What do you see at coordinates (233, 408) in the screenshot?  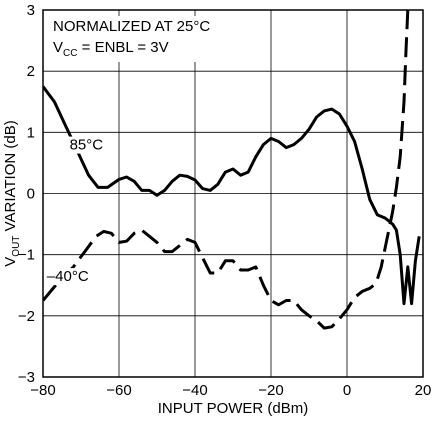 I see `x-axis-label: INPUT POWER (dBm)` at bounding box center [233, 408].